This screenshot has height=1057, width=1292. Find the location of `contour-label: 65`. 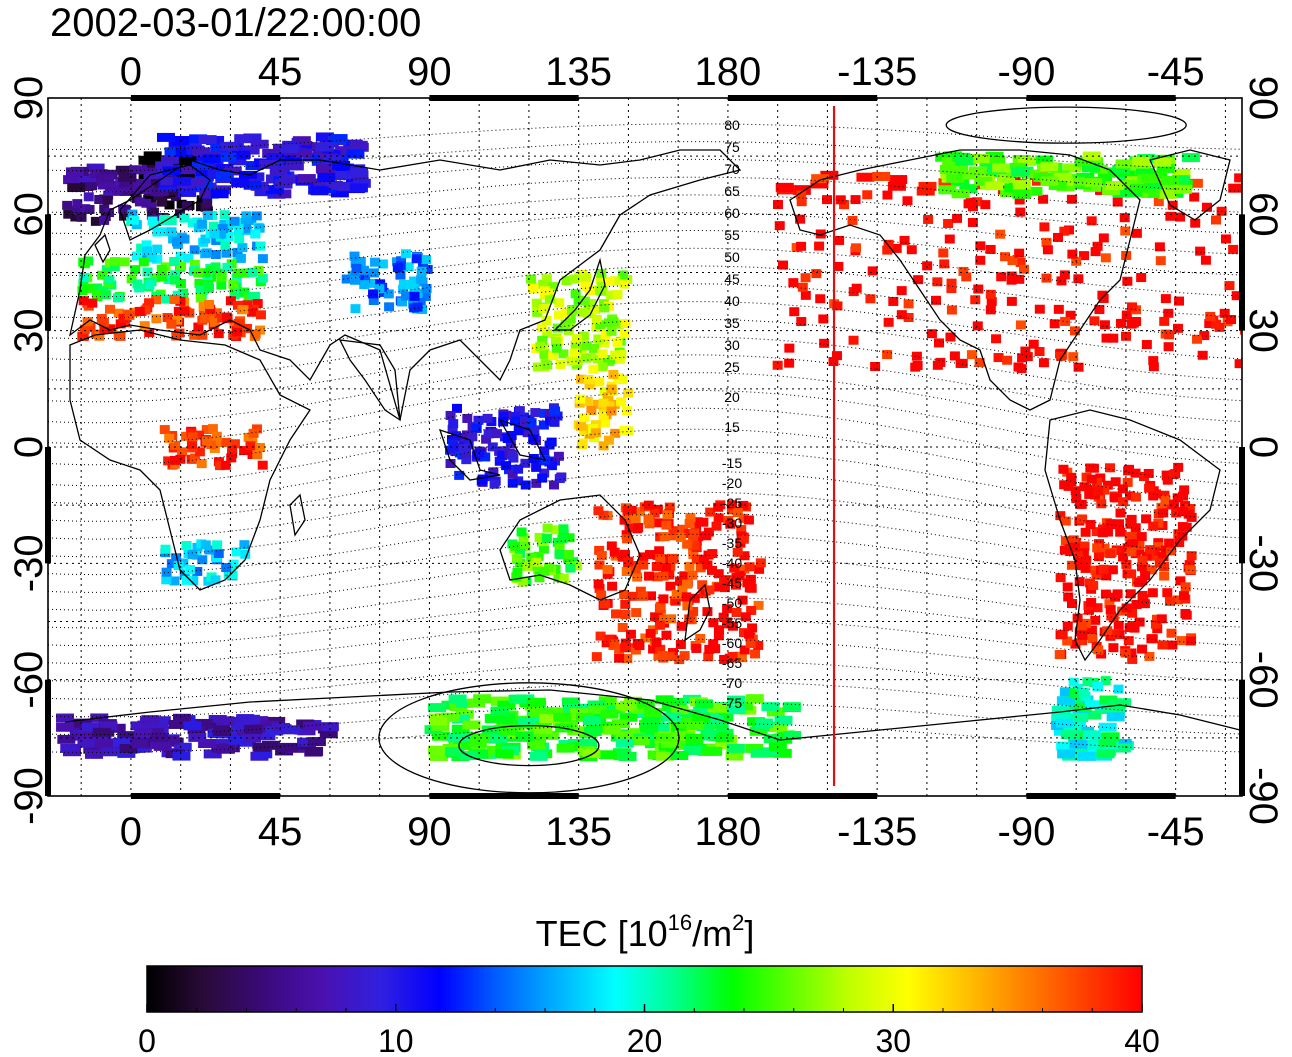

contour-label: 65 is located at coordinates (732, 191).